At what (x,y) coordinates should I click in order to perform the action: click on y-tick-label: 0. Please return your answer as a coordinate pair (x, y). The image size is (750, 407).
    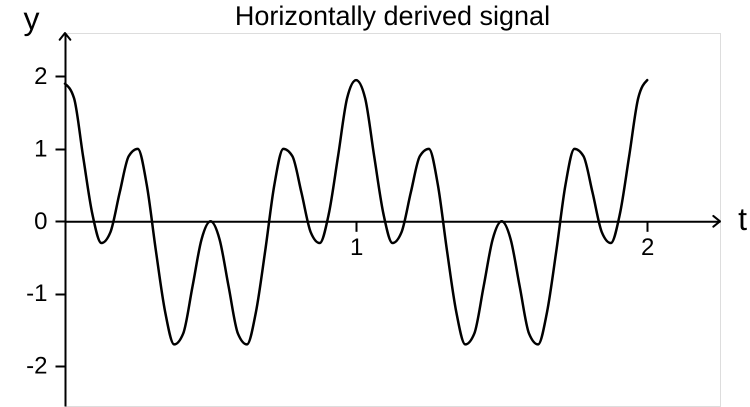
    Looking at the image, I should click on (41, 221).